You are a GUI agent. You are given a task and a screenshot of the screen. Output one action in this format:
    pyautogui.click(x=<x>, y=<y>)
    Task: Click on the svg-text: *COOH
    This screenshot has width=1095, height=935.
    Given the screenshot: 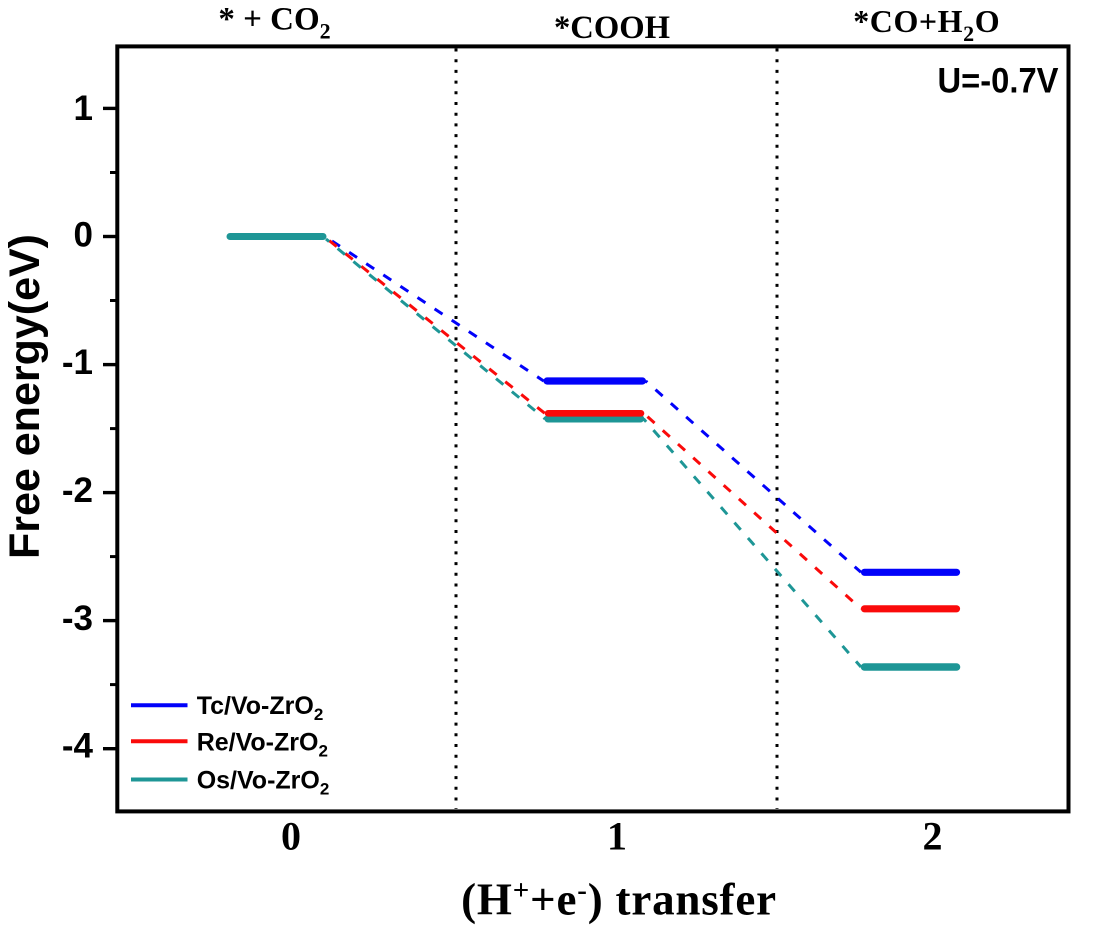 What is the action you would take?
    pyautogui.click(x=612, y=28)
    